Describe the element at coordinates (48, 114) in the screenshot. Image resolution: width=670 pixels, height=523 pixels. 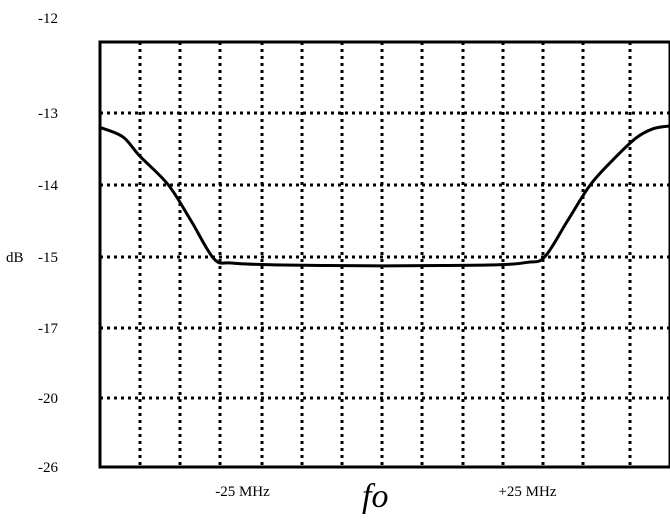
I see `y-tick-label: -13` at that location.